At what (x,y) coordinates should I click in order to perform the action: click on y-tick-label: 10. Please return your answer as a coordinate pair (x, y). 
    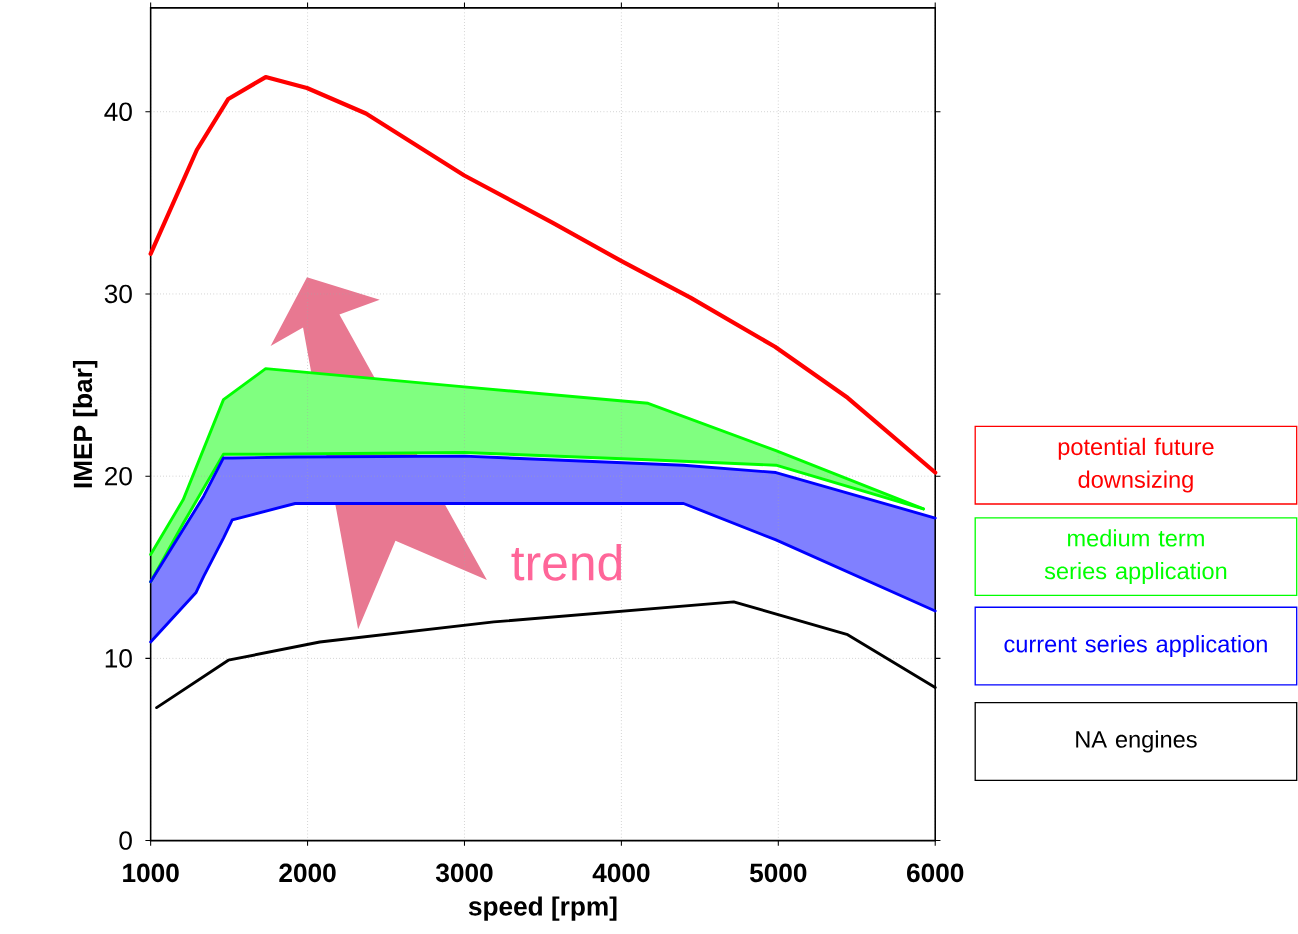
    Looking at the image, I should click on (118, 658).